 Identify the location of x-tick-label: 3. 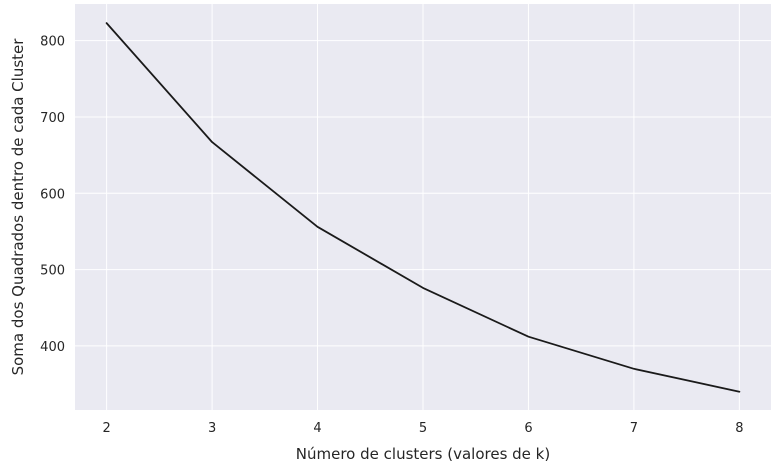
(212, 428).